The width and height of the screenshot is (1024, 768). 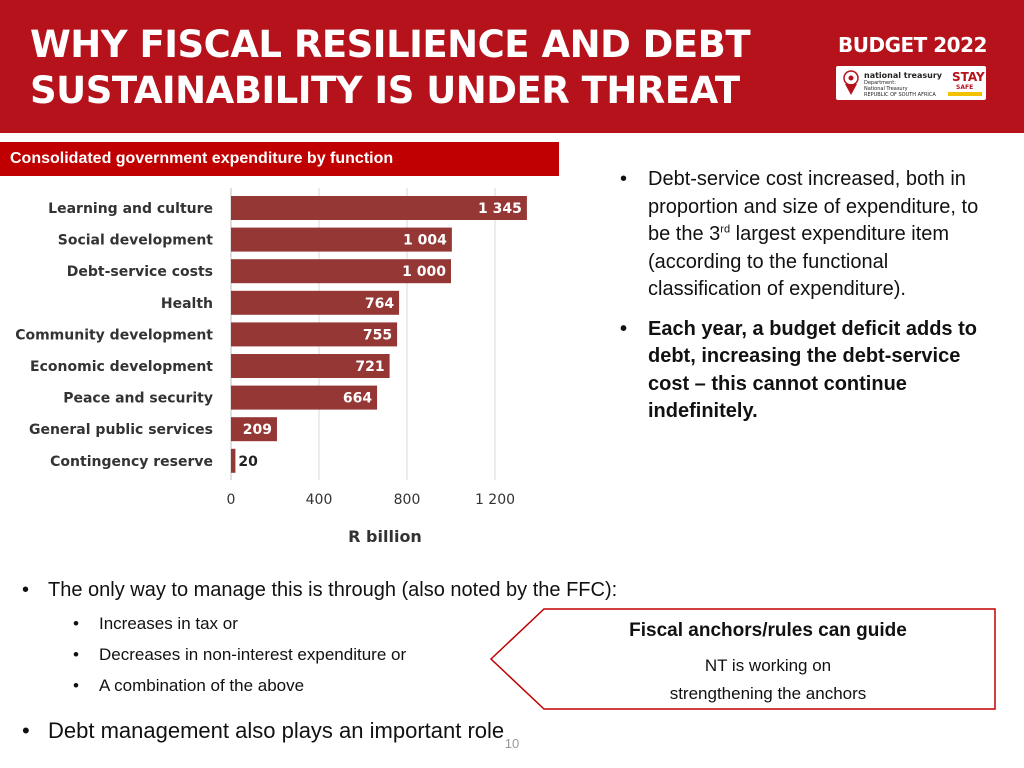 I want to click on data-label: 764, so click(x=379, y=304).